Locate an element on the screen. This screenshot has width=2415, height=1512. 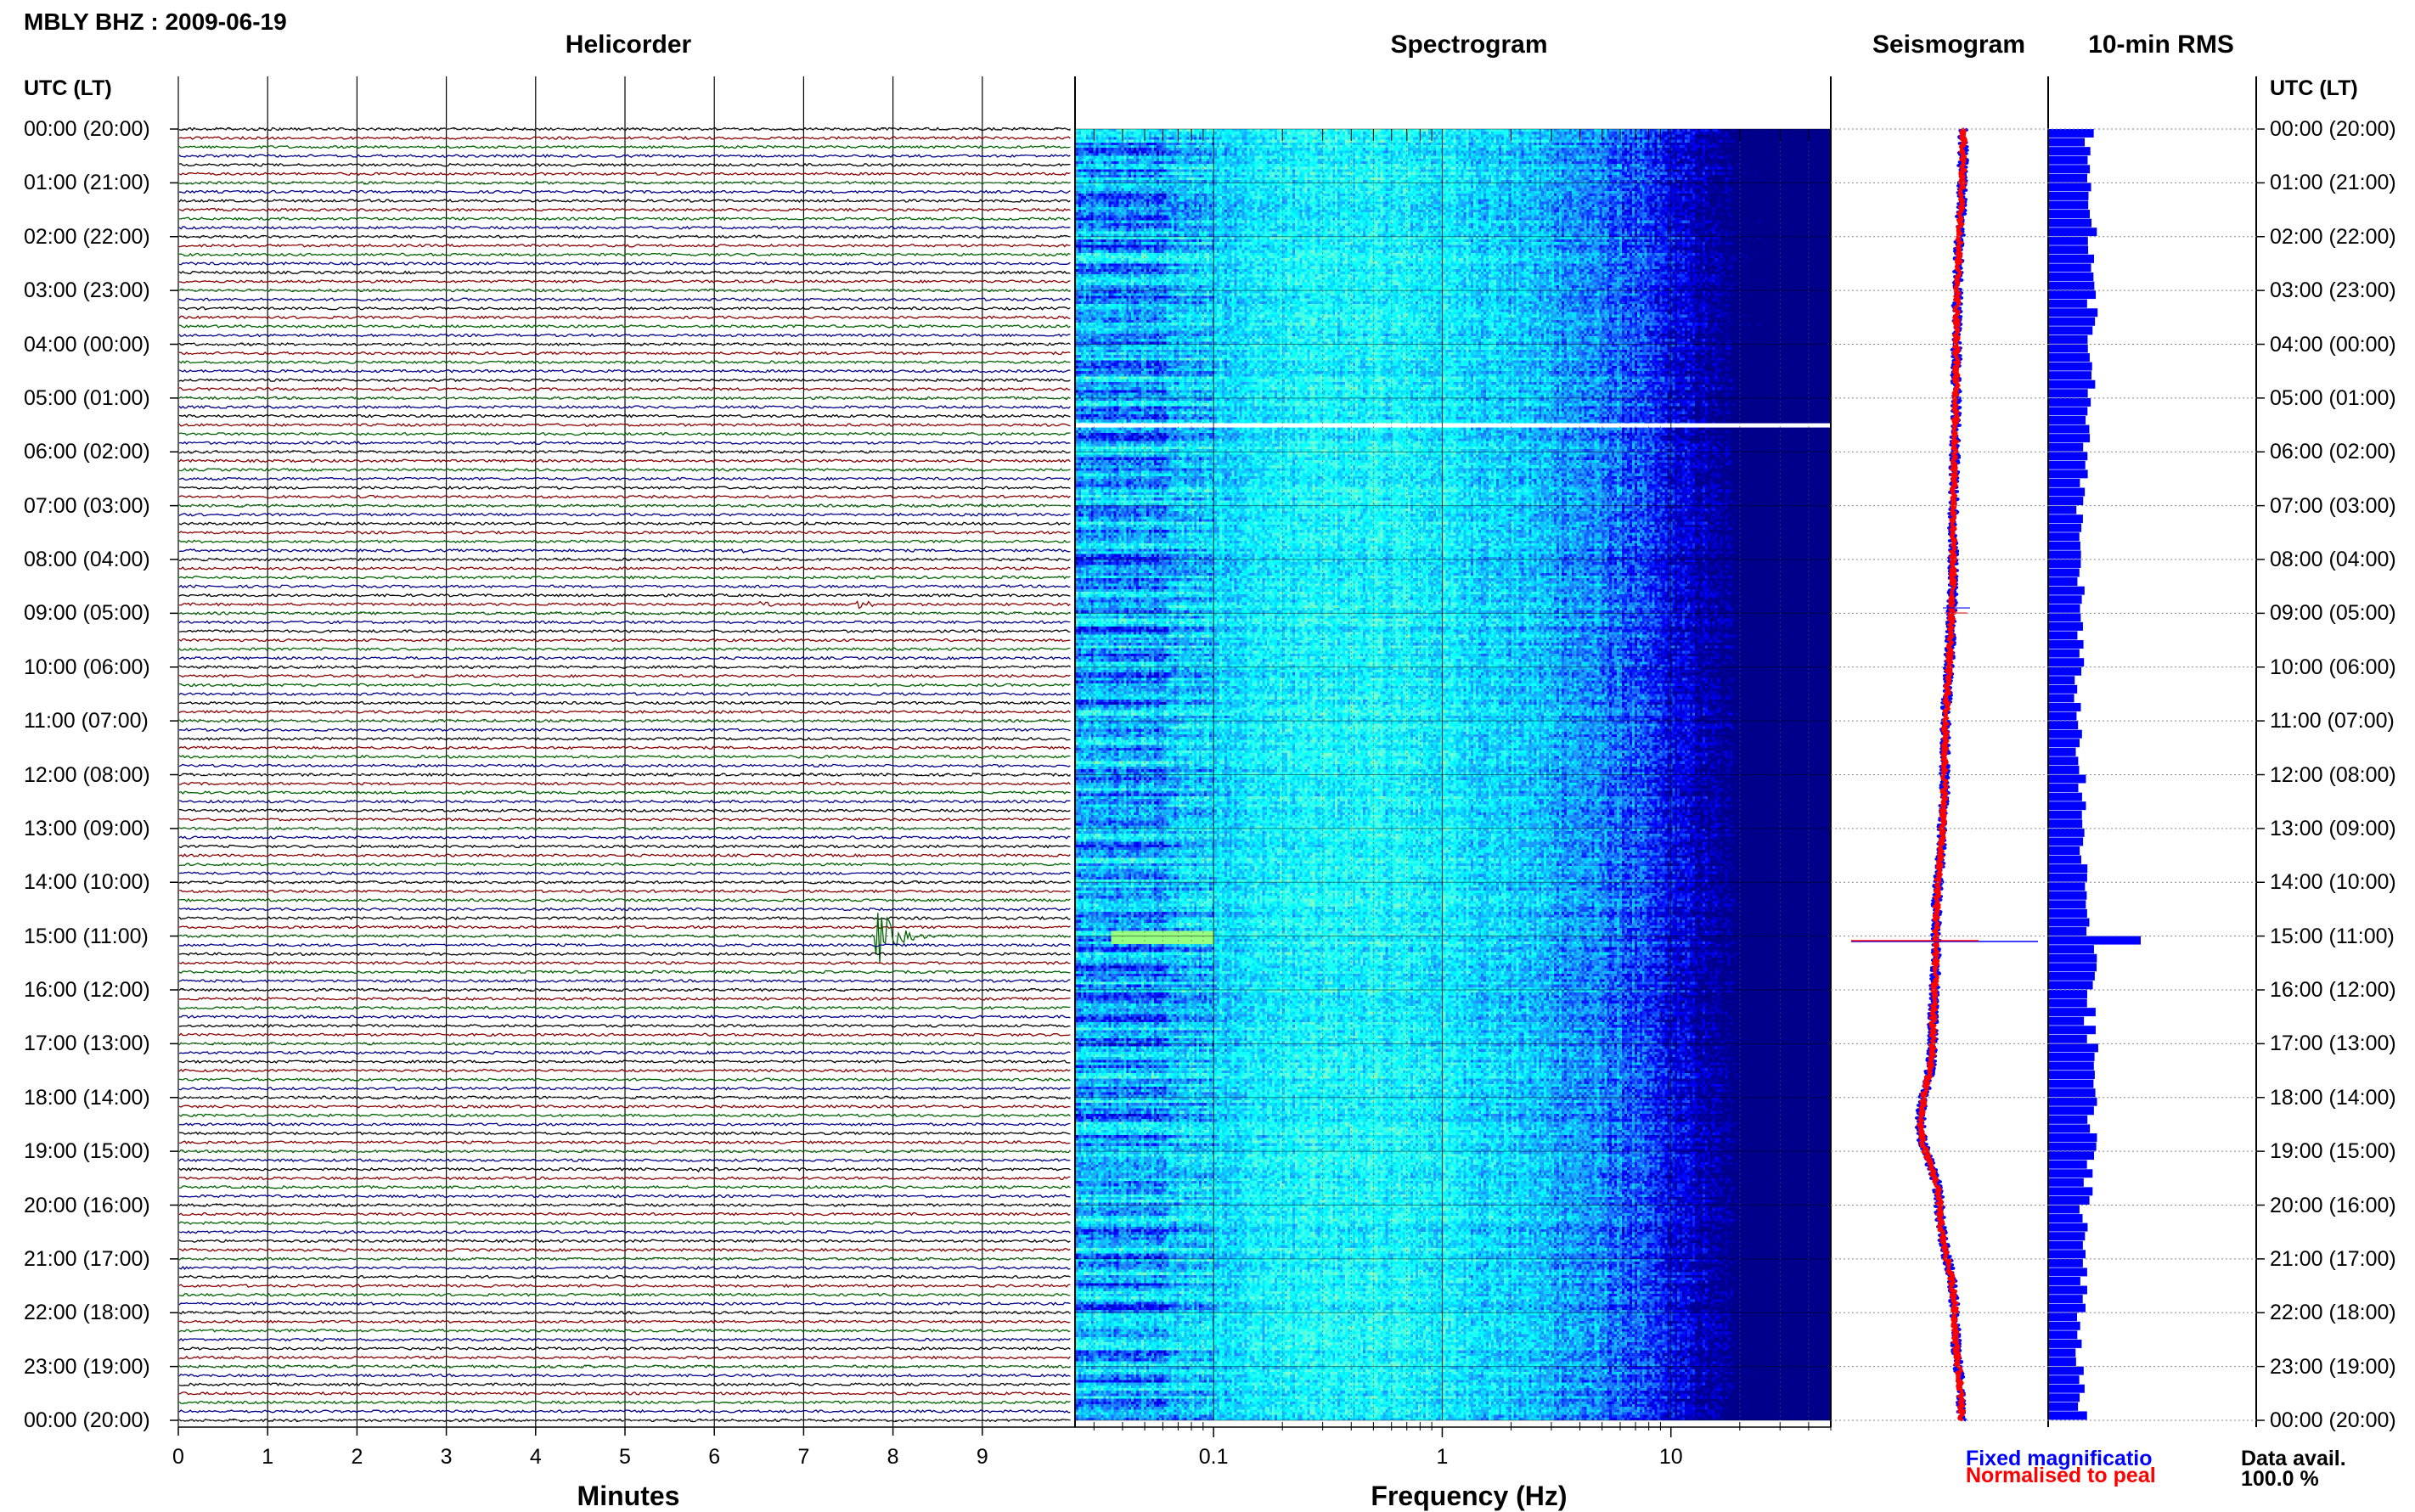
legend-normalised-to-peak: Normalised to peal is located at coordinates (2061, 1475).